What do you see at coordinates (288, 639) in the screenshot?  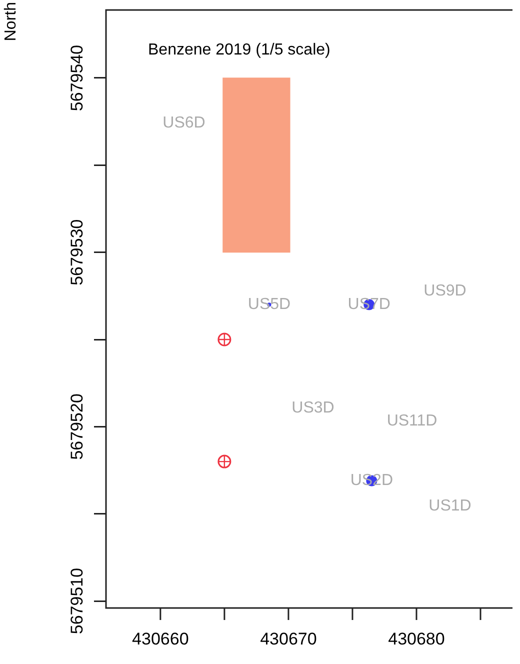 I see `x-tick-label: 430670` at bounding box center [288, 639].